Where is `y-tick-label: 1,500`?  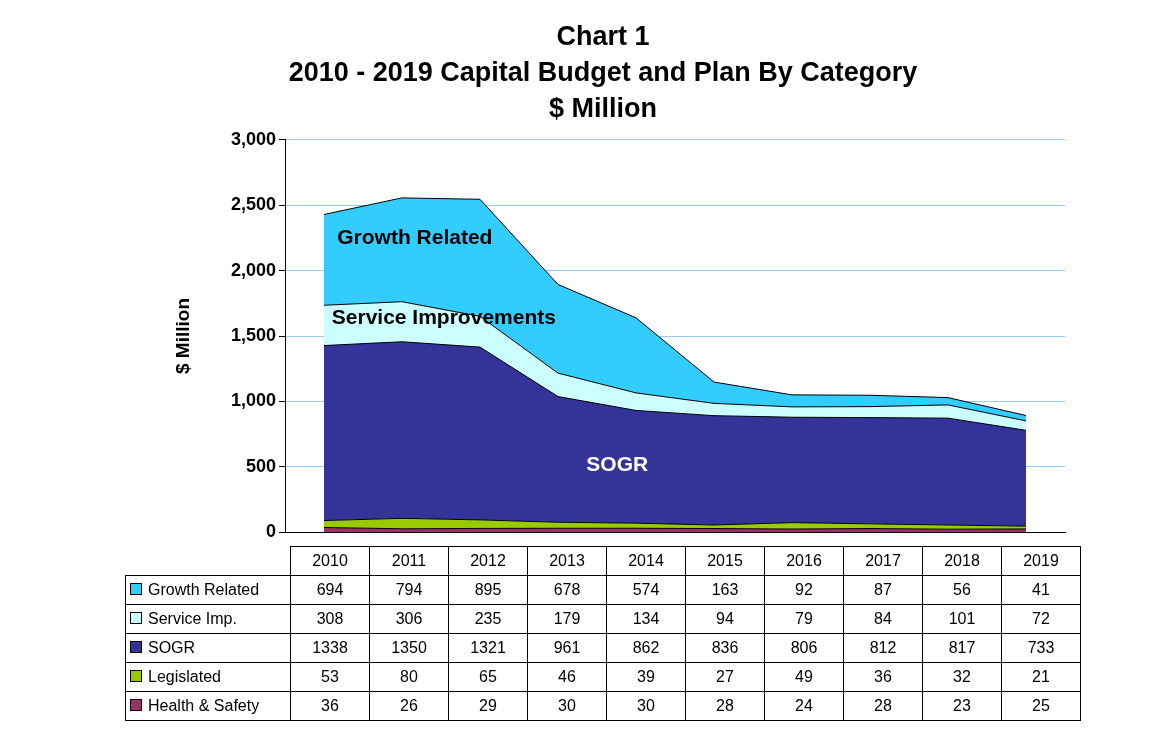 y-tick-label: 1,500 is located at coordinates (253, 334).